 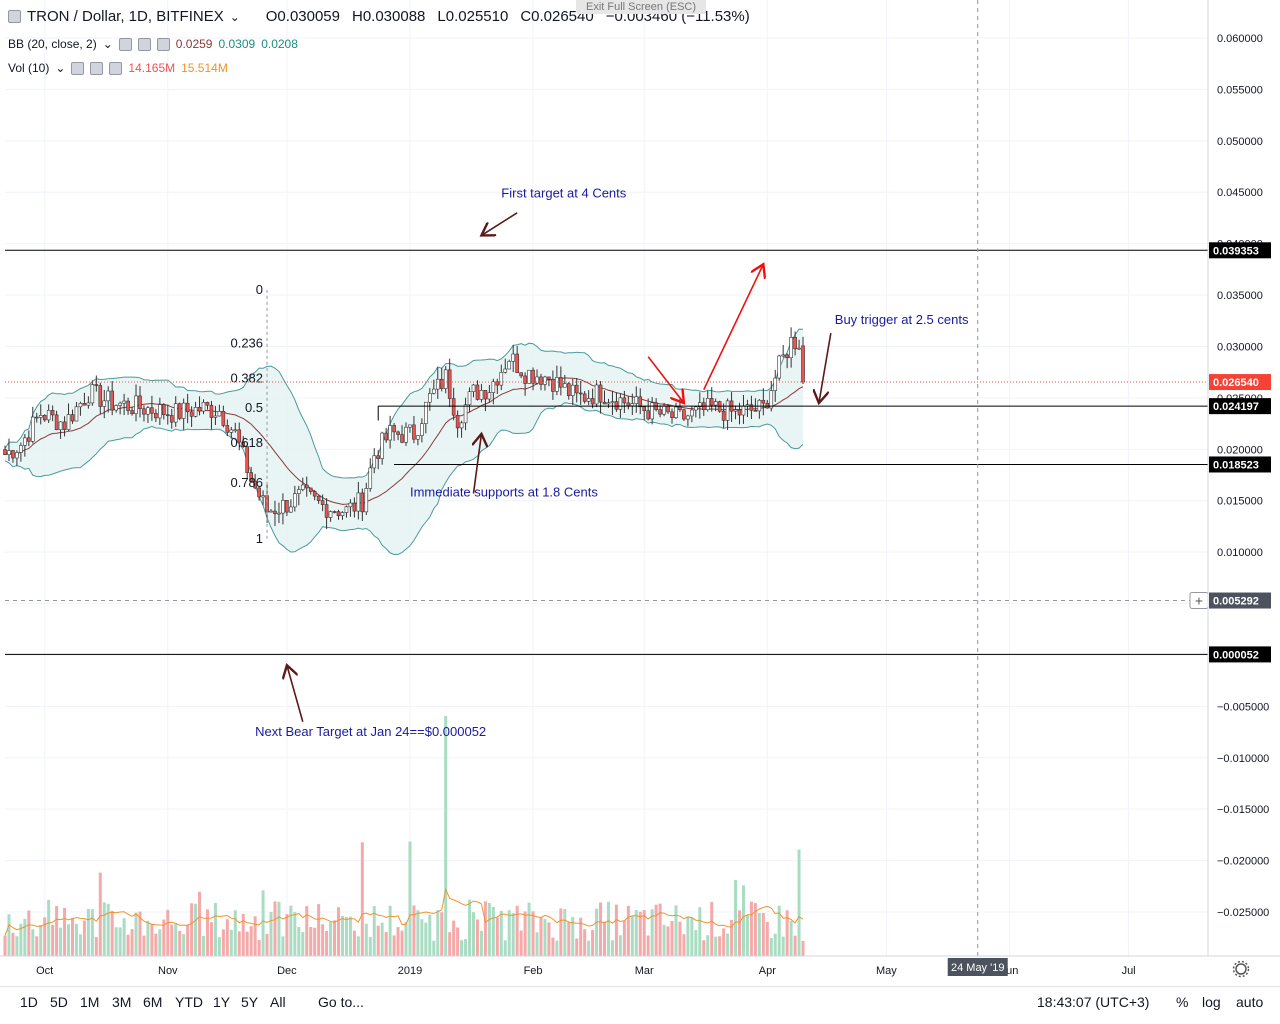 I want to click on log-toggle: log, so click(x=1211, y=1002).